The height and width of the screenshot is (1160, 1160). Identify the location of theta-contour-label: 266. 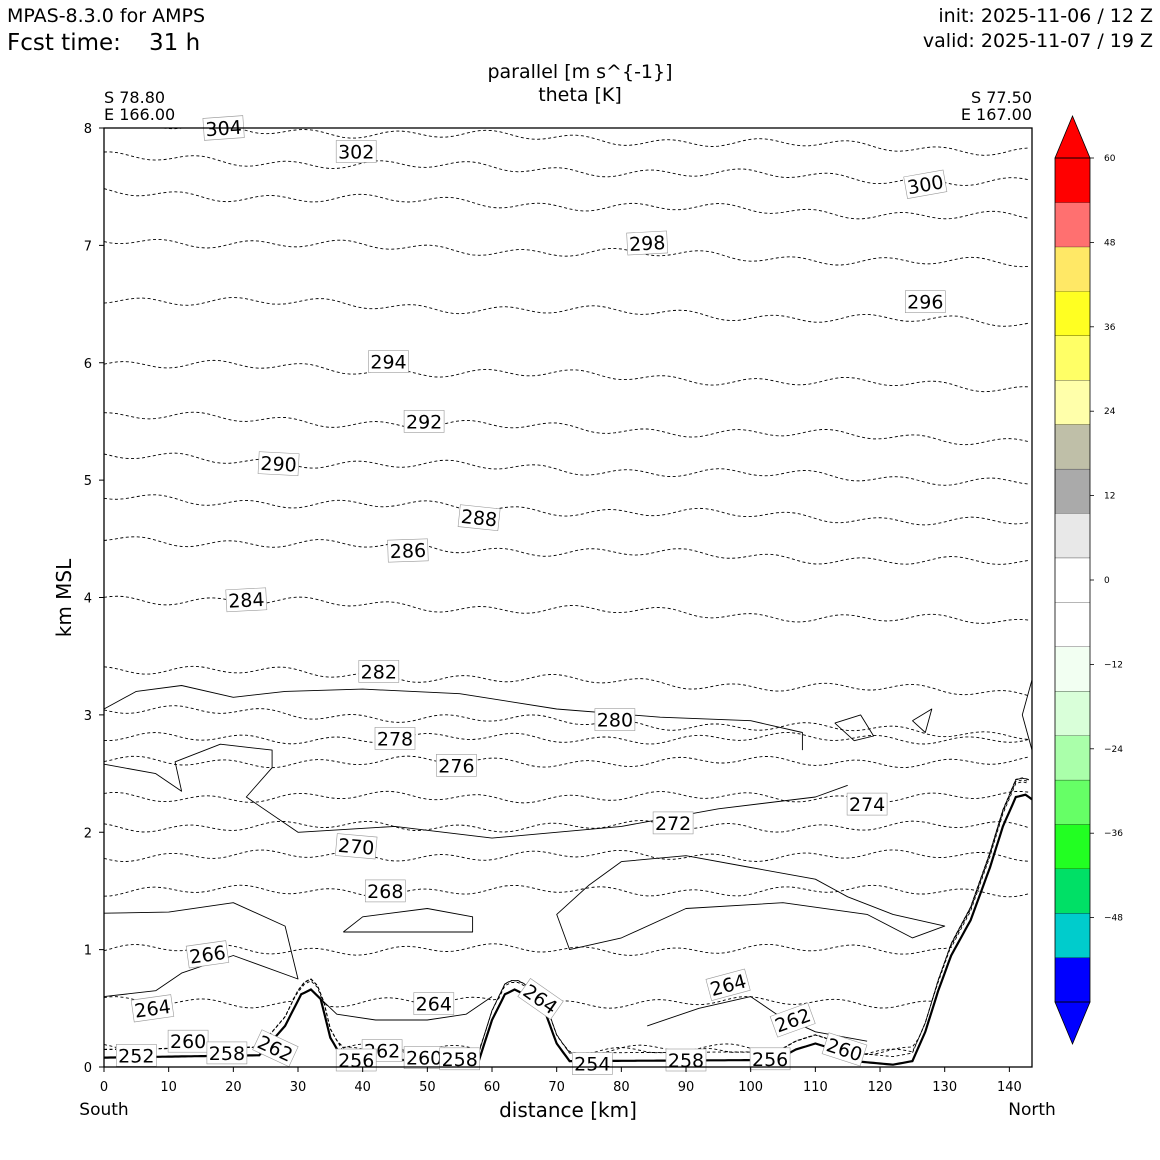
(207, 954).